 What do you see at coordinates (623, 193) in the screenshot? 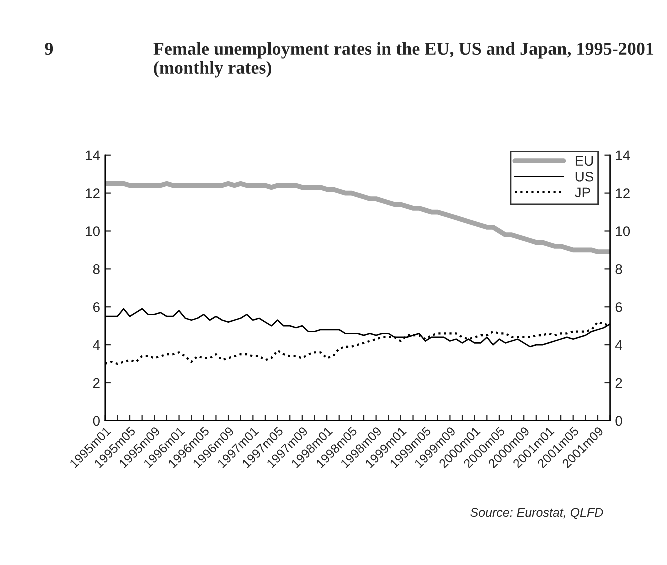
I see `y2-tick-label: 12` at bounding box center [623, 193].